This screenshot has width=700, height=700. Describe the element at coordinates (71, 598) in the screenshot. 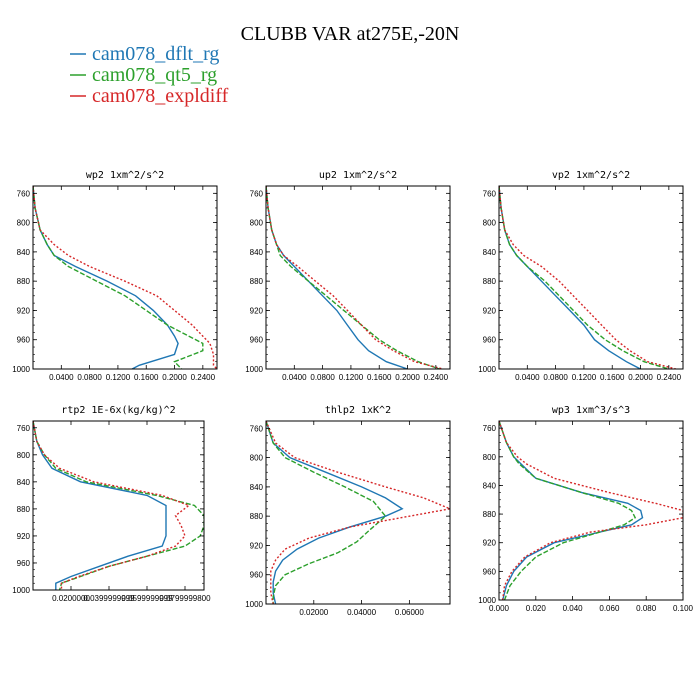

I see `x-tick-label: 0.0200000` at that location.